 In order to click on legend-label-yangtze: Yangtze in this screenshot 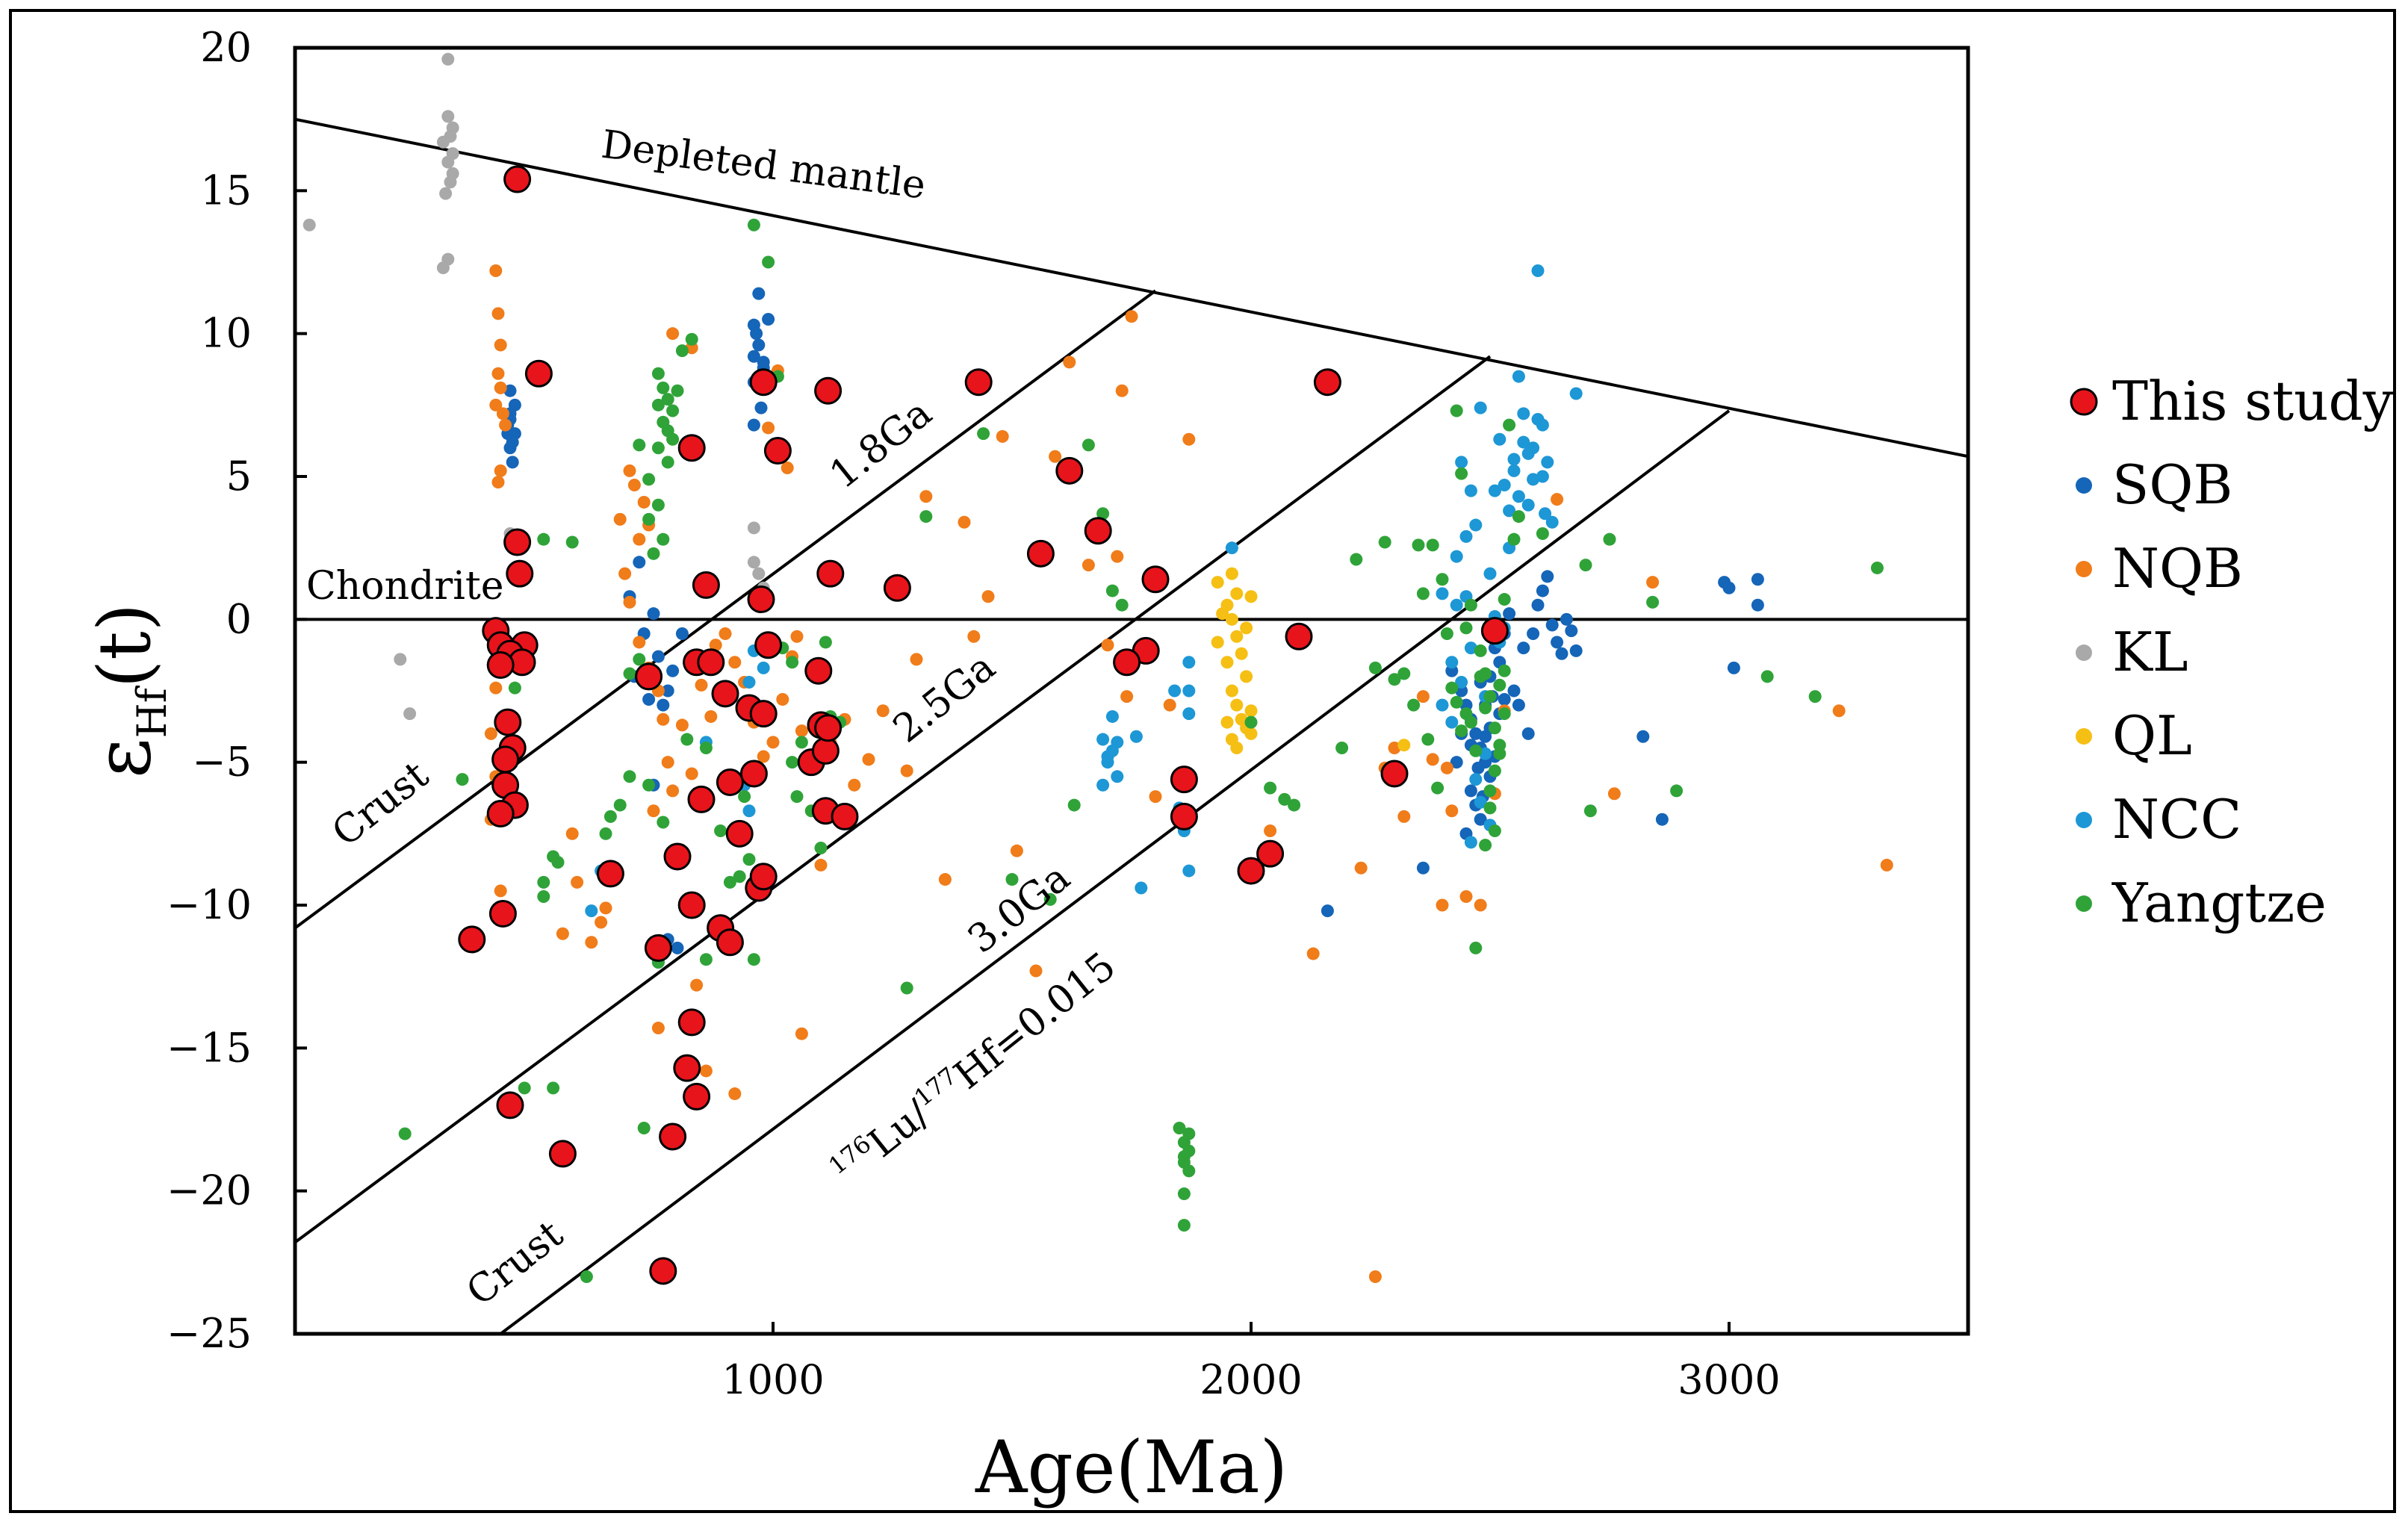, I will do `click(2219, 903)`.